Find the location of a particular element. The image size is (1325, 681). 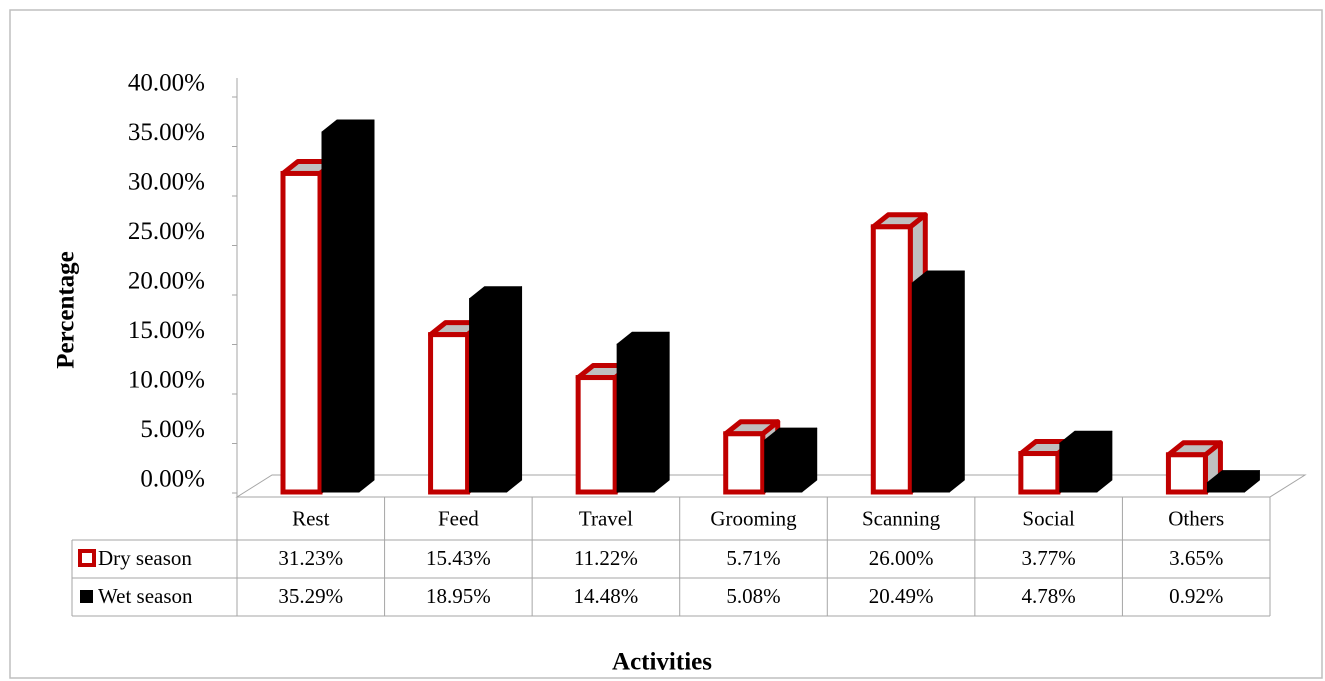

y-tick-label: 30.00% is located at coordinates (166, 182).